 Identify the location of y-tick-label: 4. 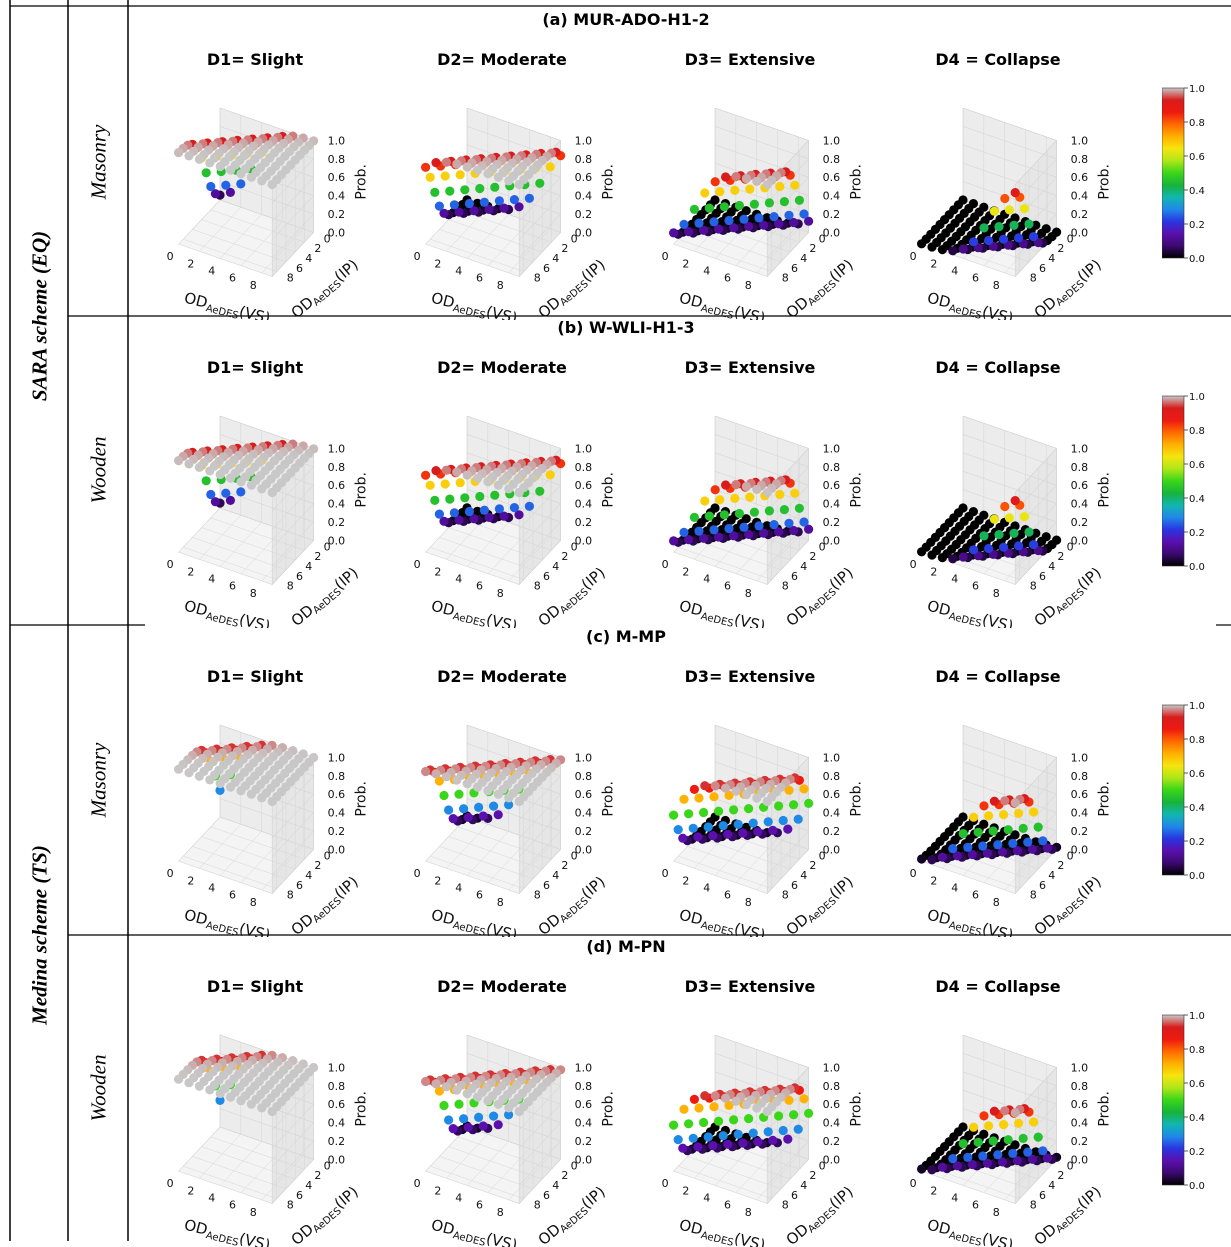
(803, 566).